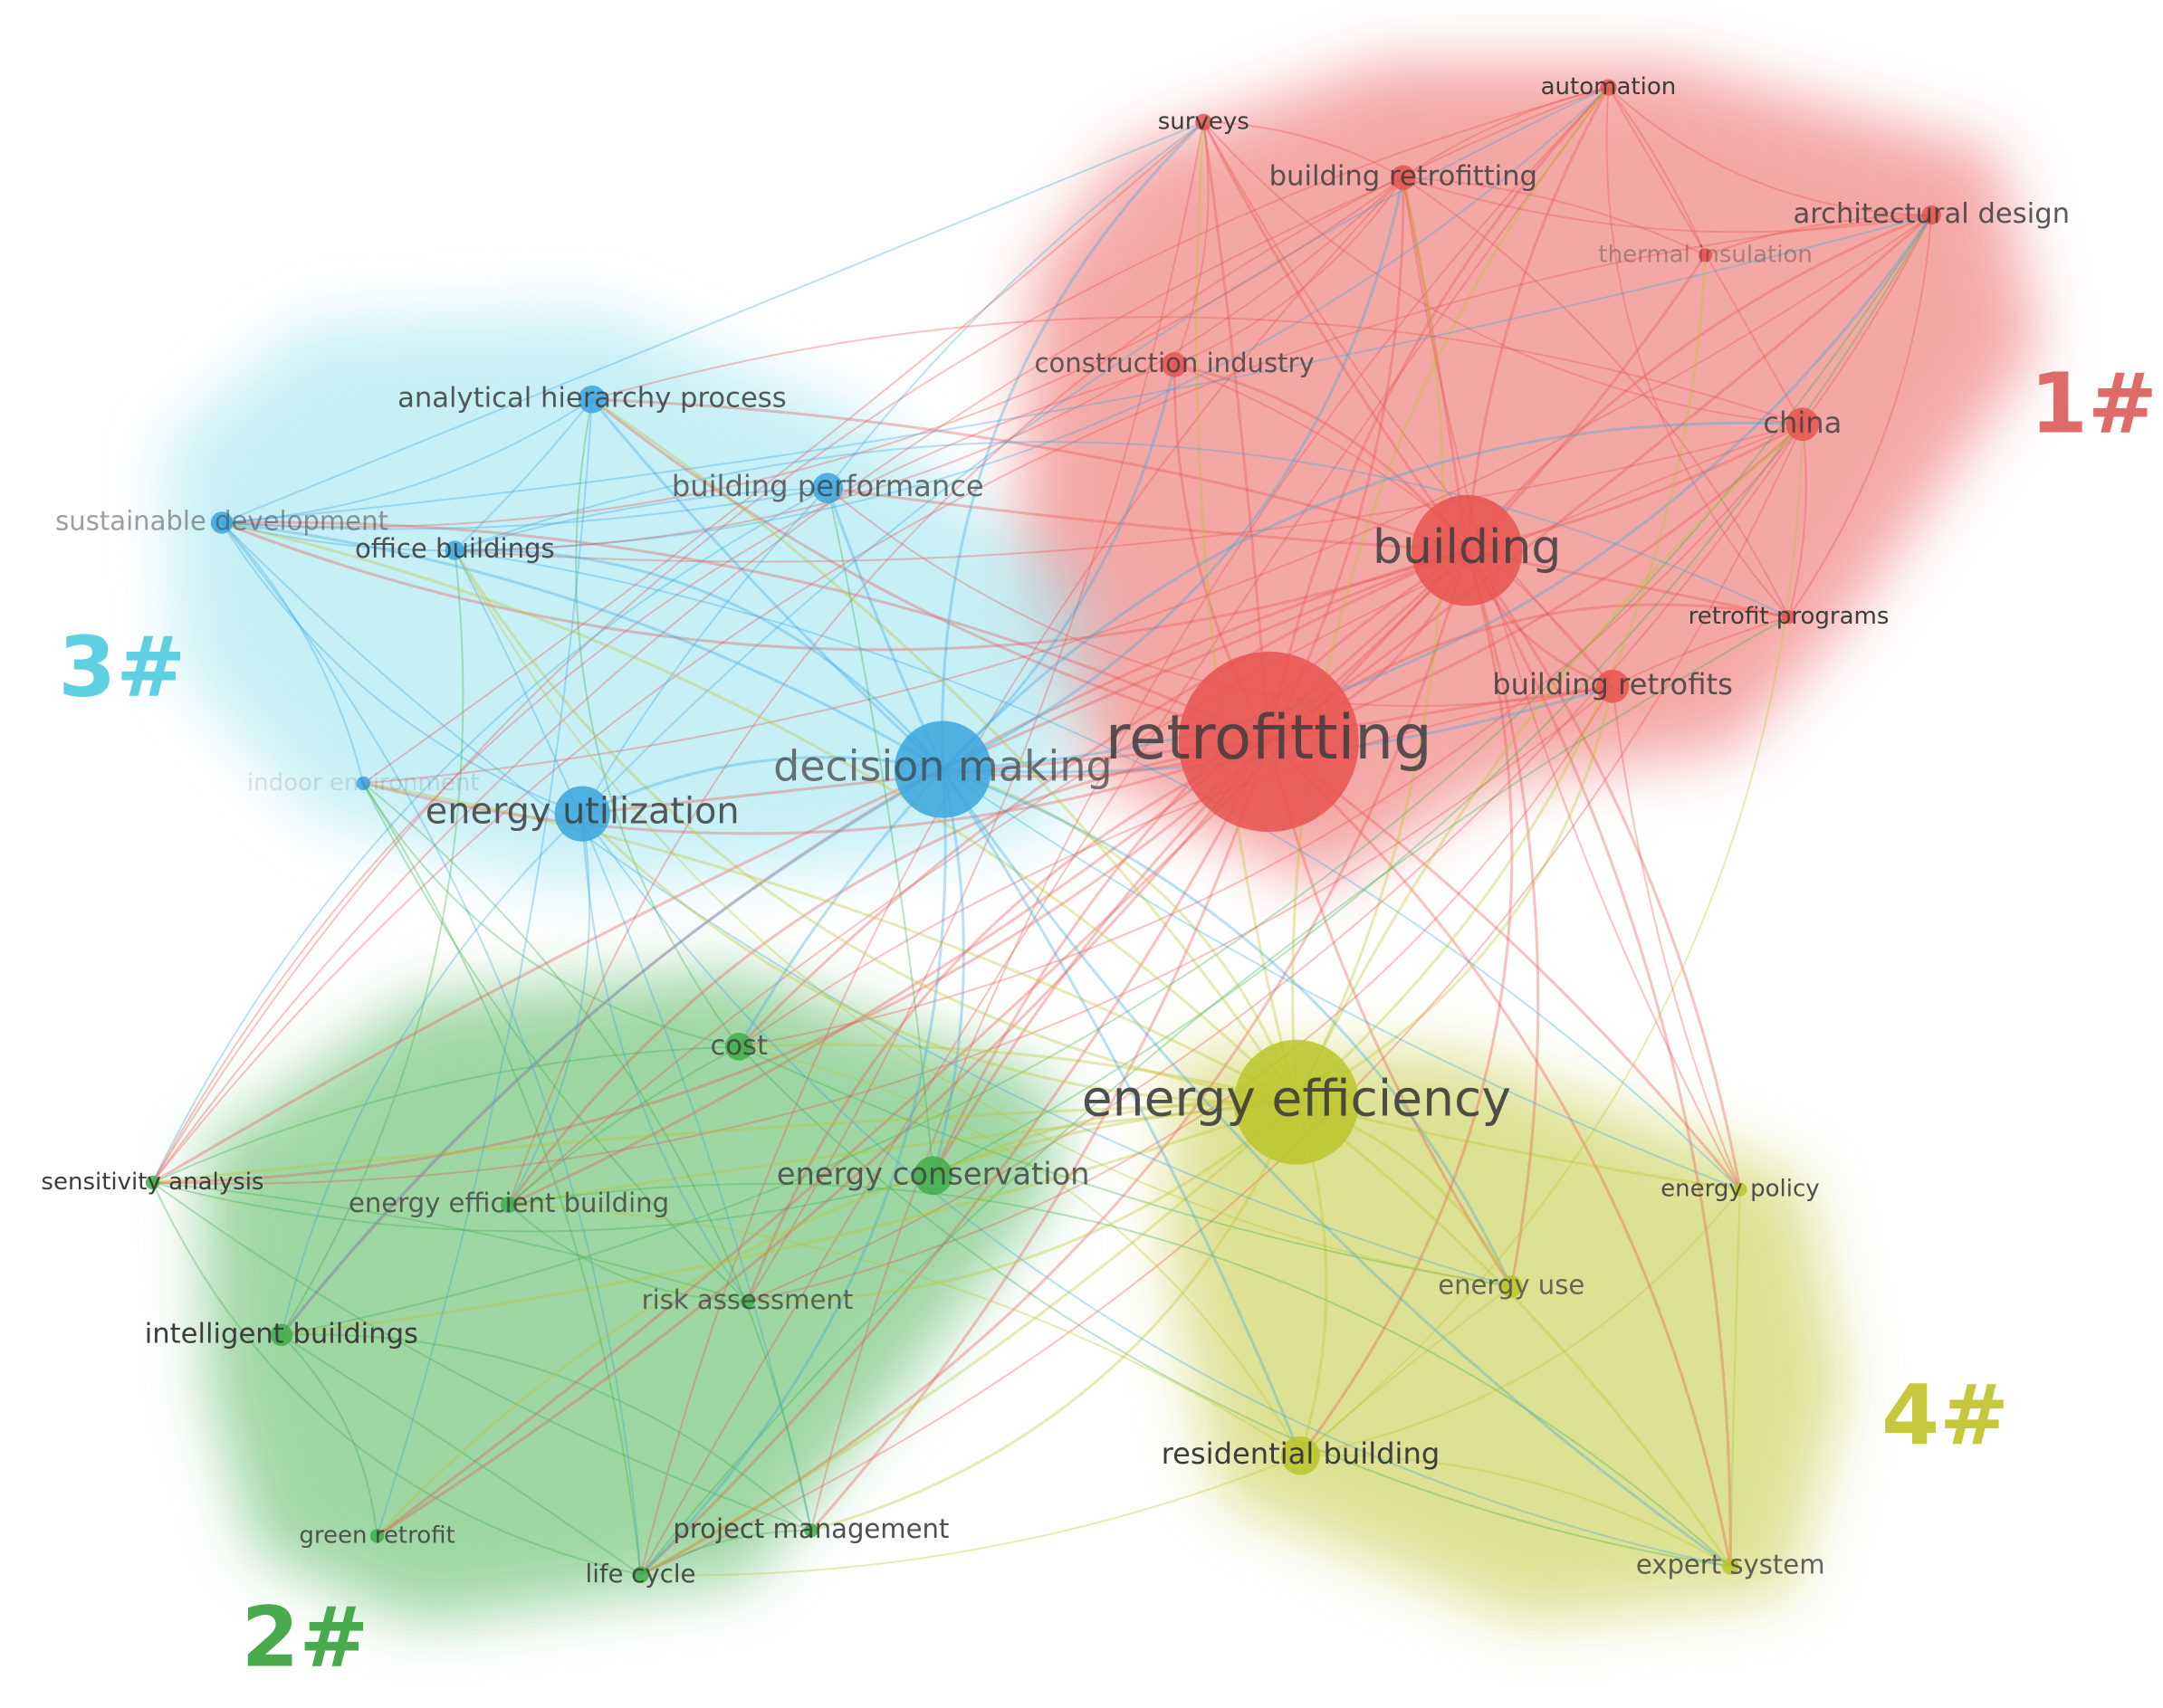 Image resolution: width=2163 pixels, height=1708 pixels. Describe the element at coordinates (2094, 404) in the screenshot. I see `cluster-label: 1#` at that location.